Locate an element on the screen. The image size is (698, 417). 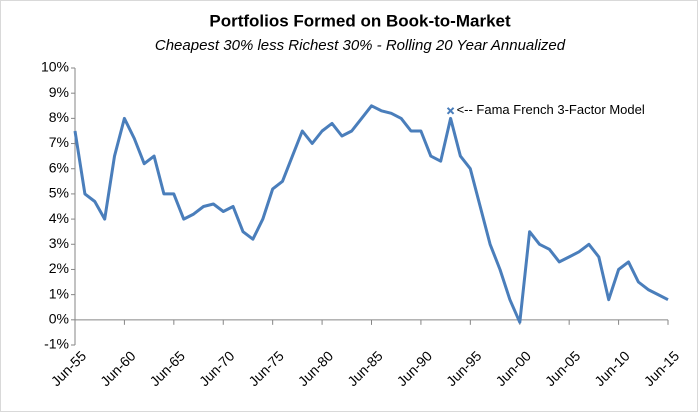
y-tick-label: 2% is located at coordinates (59, 268).